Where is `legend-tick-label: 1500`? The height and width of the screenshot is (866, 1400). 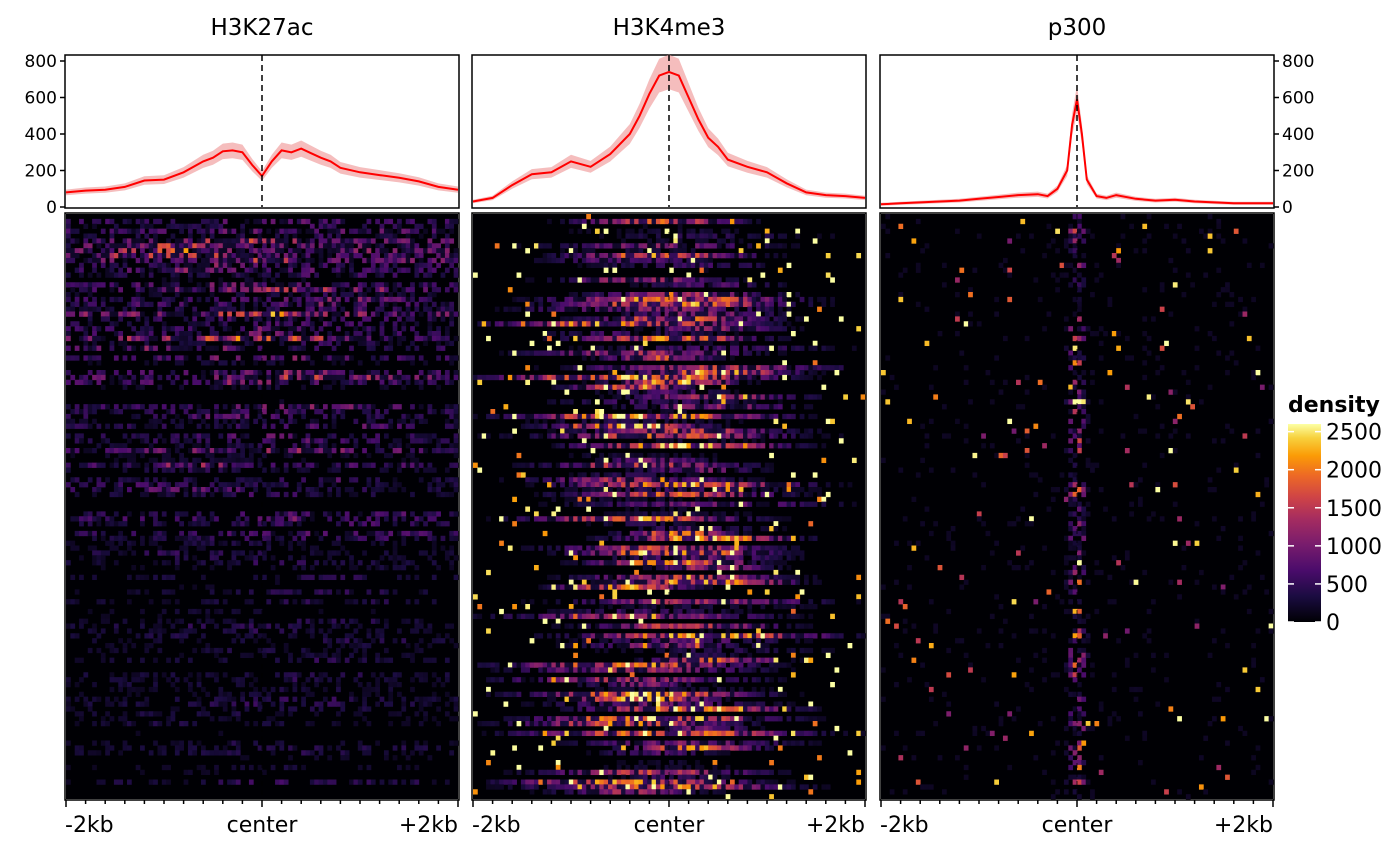
legend-tick-label: 1500 is located at coordinates (1354, 509).